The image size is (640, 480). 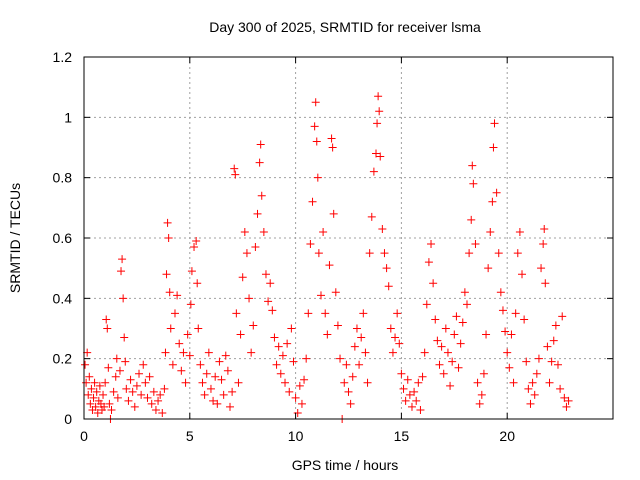 What do you see at coordinates (68, 419) in the screenshot?
I see `y-tick-label: 0` at bounding box center [68, 419].